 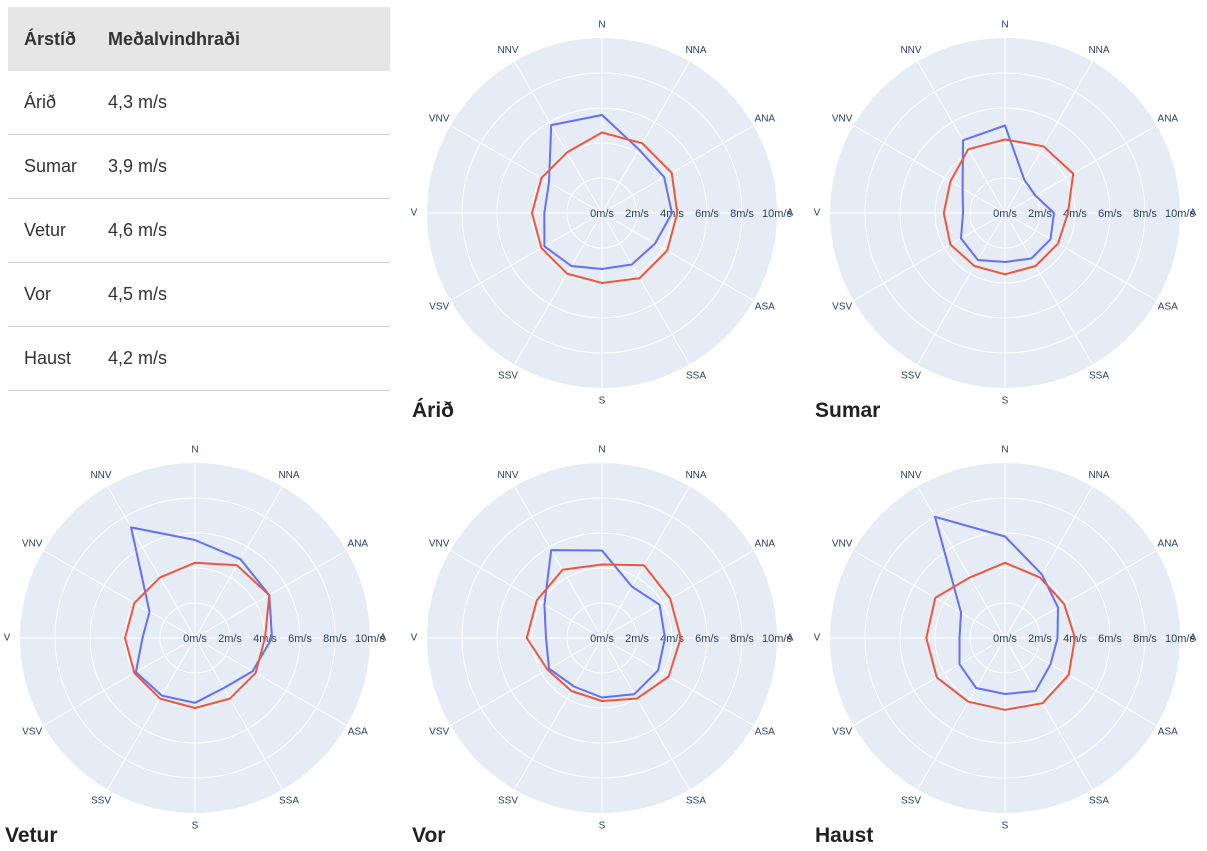 I want to click on mean-wind-cell: 4,6 m/s, so click(x=249, y=231).